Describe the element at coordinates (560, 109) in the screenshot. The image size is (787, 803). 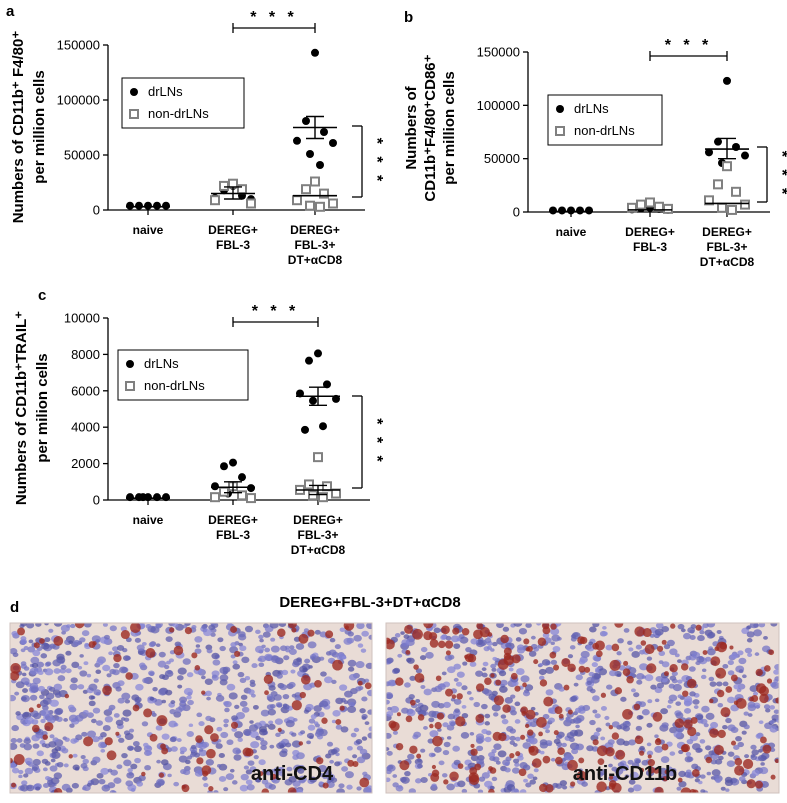
I see `panel-b-legend-drln-marker` at that location.